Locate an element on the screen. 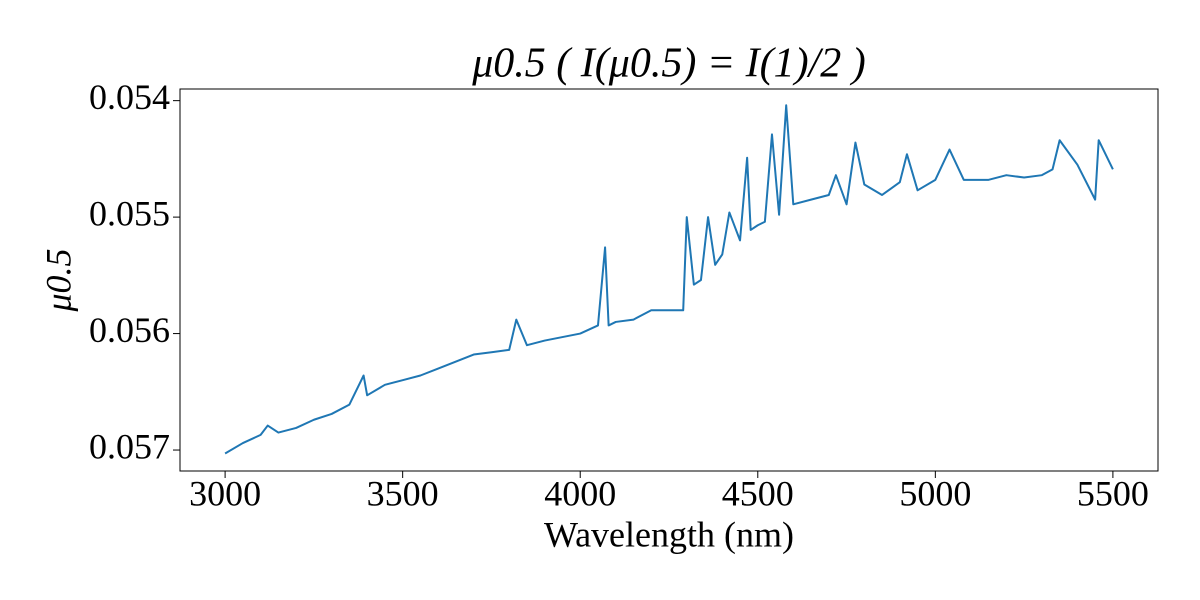  y-axis-label: μ0.5 is located at coordinates (58, 280).